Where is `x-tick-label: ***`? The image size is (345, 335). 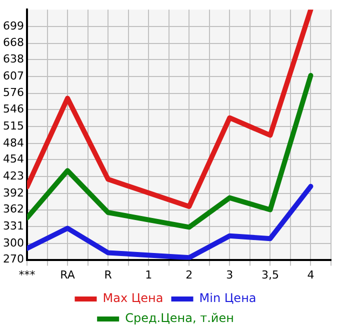 x-tick-label: *** is located at coordinates (27, 275).